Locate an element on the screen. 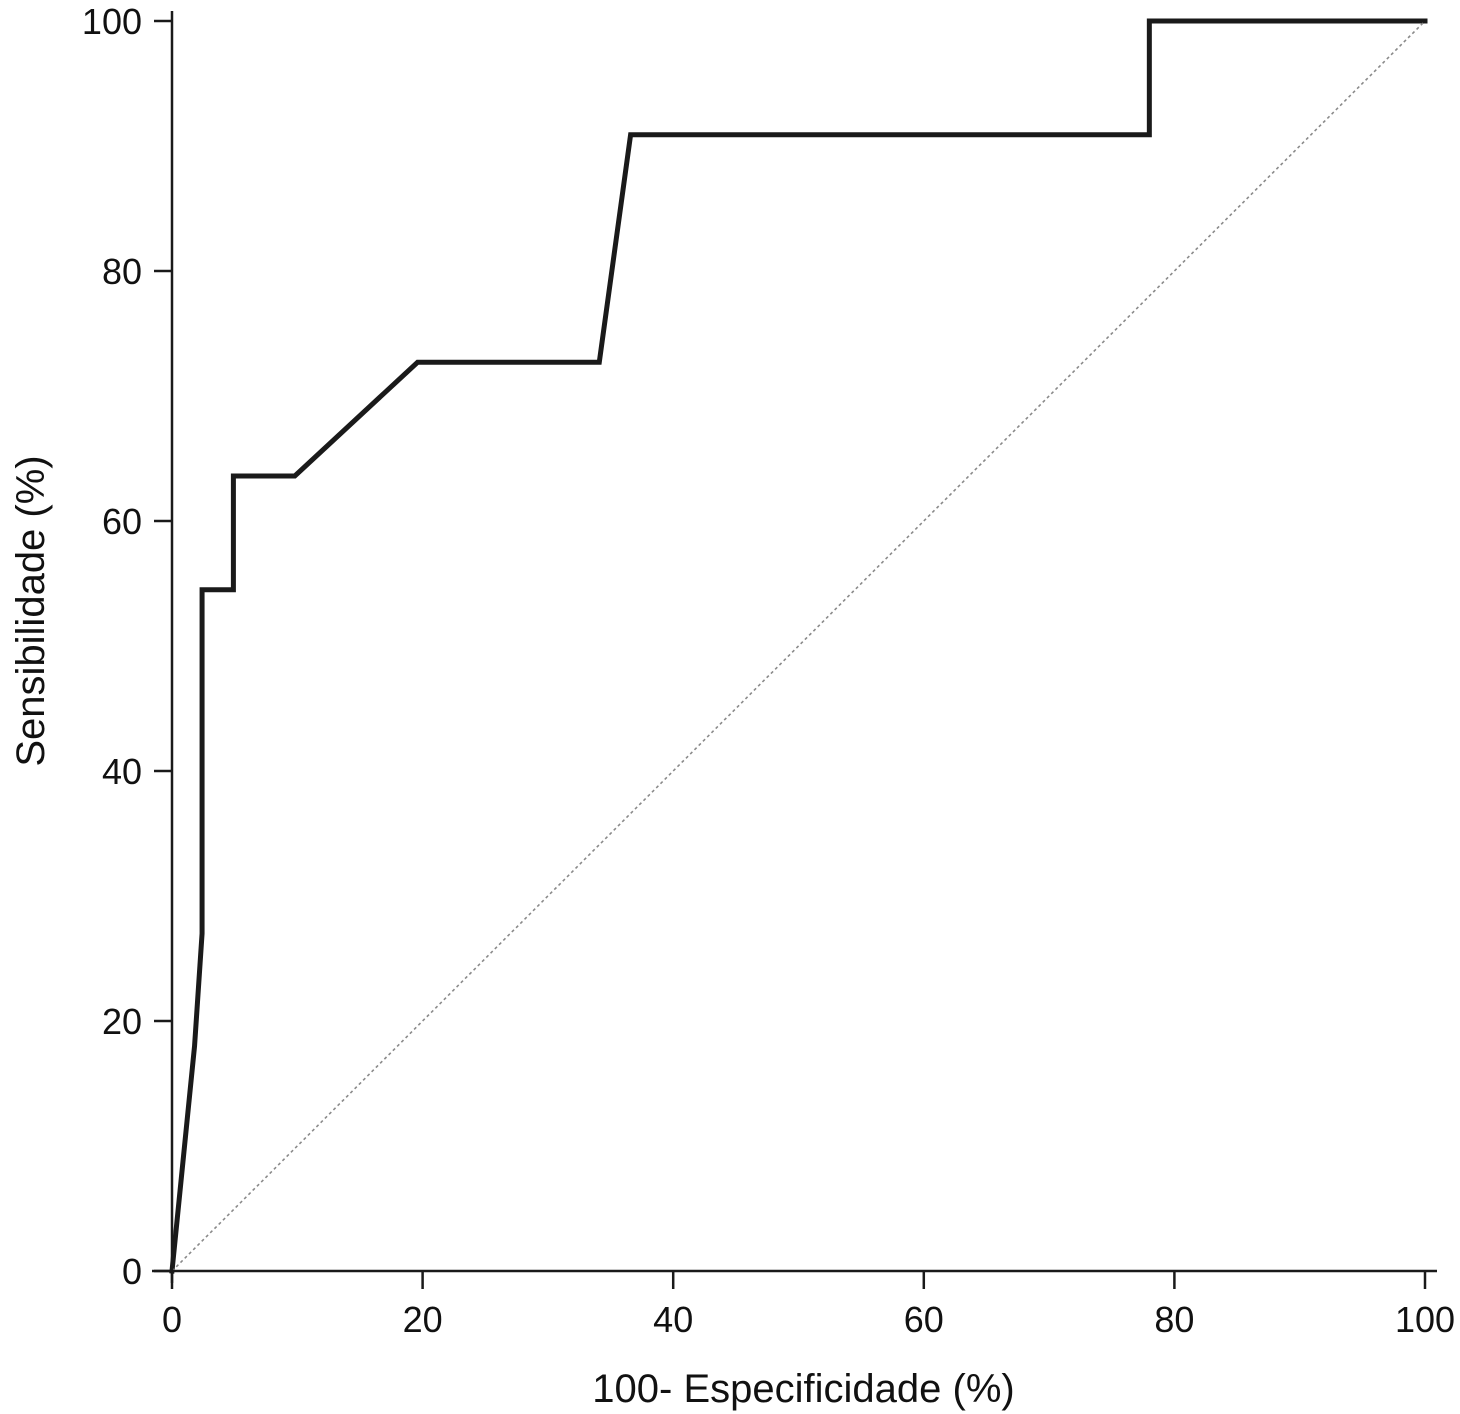  x-tick-label-80: 80 is located at coordinates (1174, 1319).